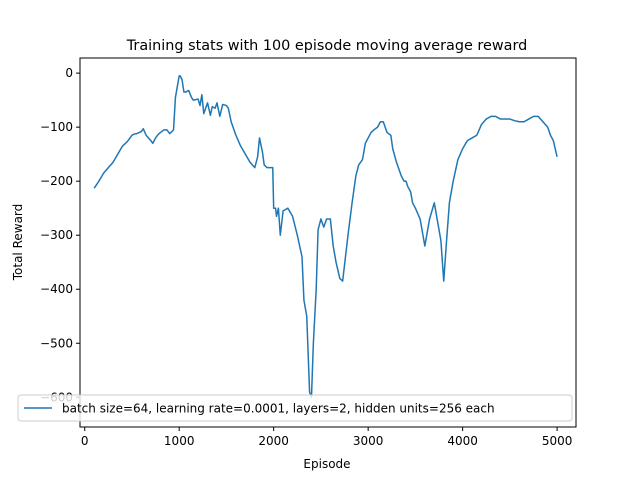  I want to click on y-axis-label: Total Reward, so click(18, 243).